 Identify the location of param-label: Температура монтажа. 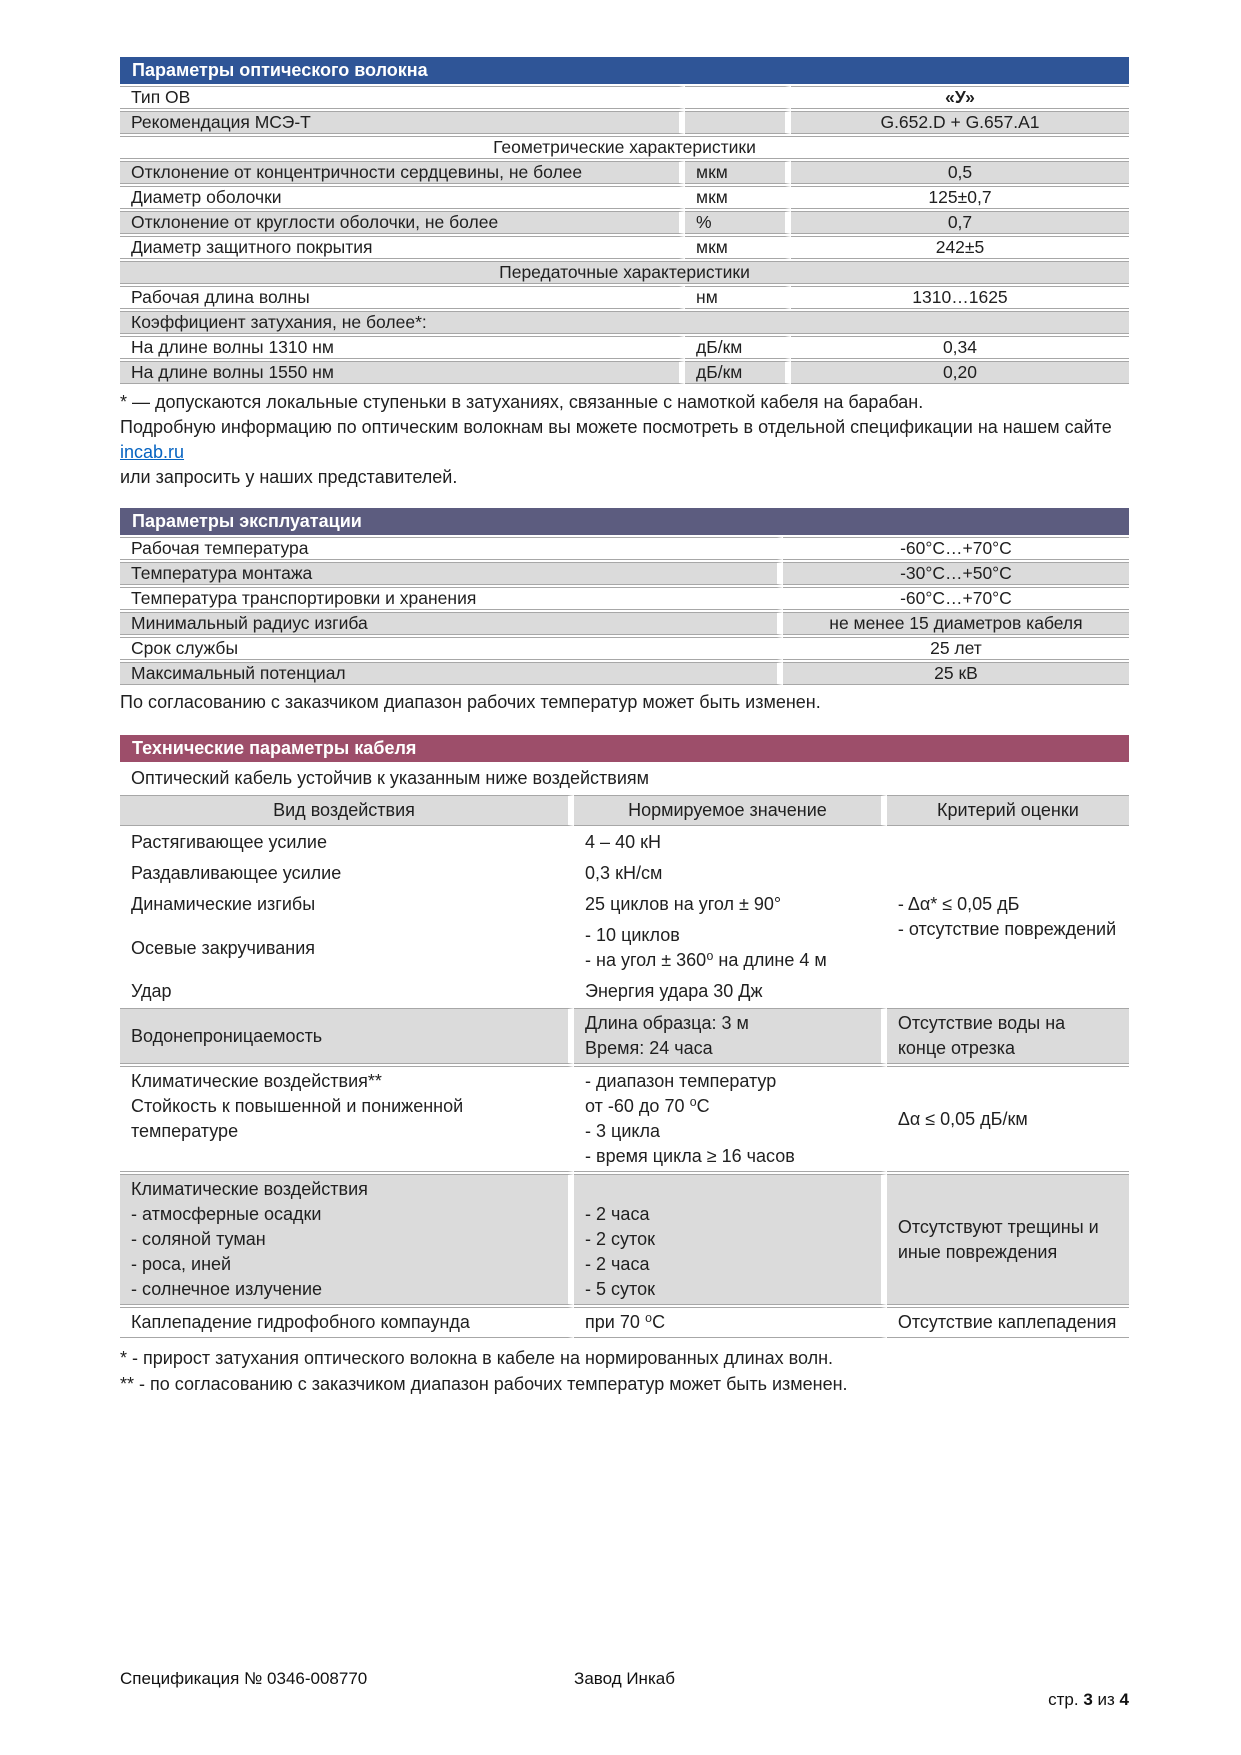
(451, 573).